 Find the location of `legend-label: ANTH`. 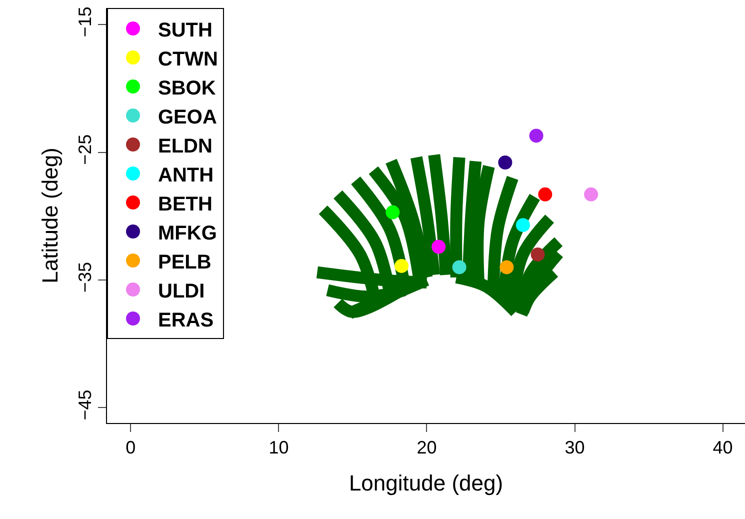

legend-label: ANTH is located at coordinates (186, 175).